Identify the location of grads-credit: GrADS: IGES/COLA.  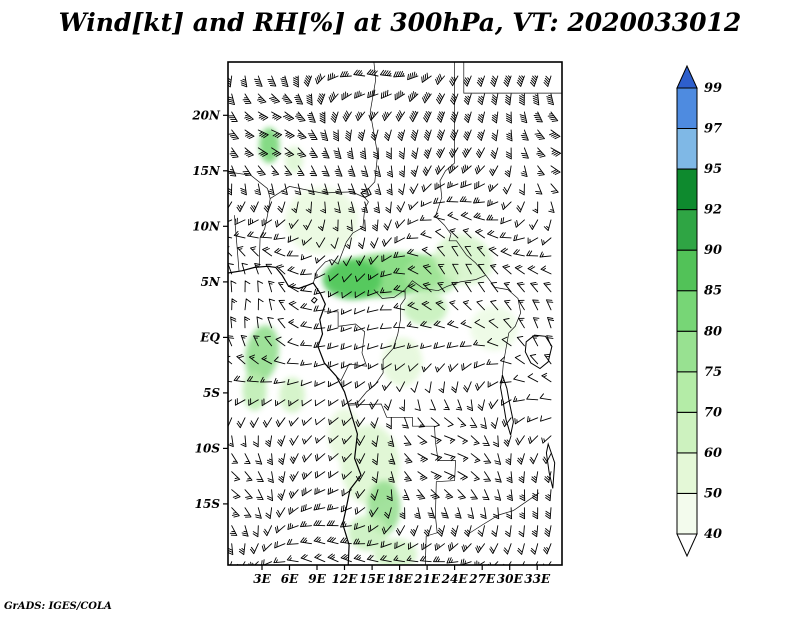
(58, 606).